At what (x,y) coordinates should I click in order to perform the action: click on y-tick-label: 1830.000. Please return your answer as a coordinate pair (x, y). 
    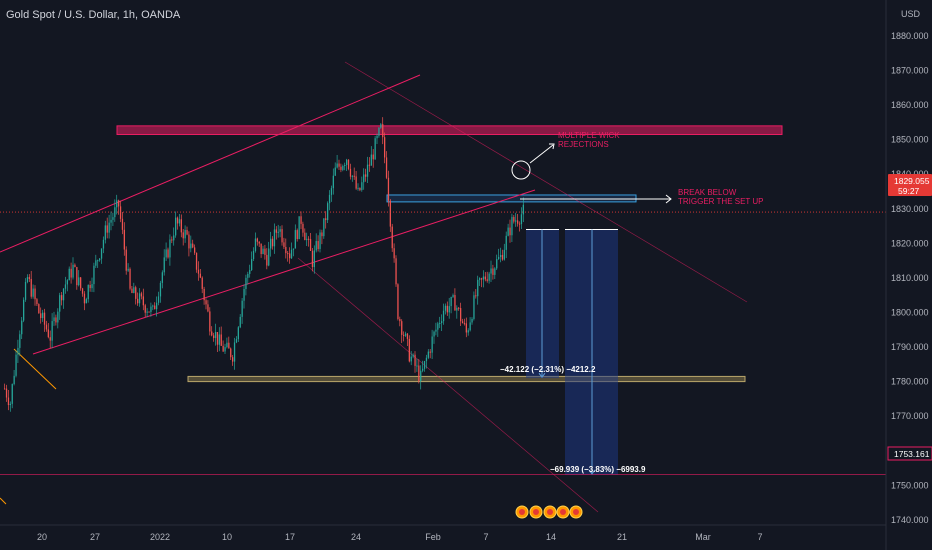
    Looking at the image, I should click on (910, 209).